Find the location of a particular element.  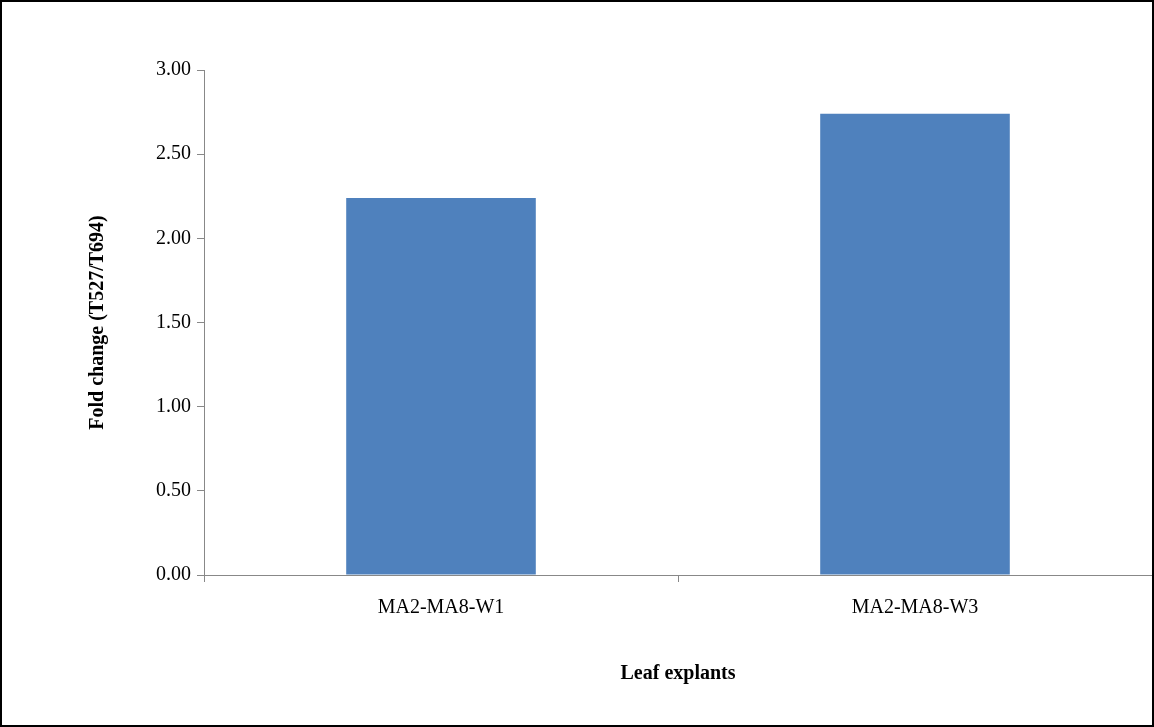

x-tick-label: MA2-MA8-W1 is located at coordinates (441, 606).